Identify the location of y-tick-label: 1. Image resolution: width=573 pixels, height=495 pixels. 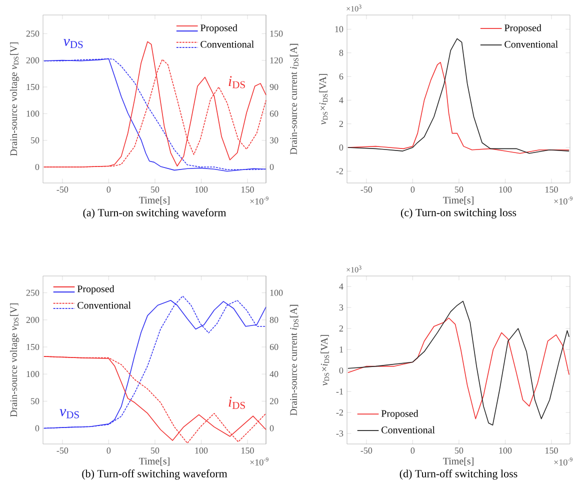
(341, 349).